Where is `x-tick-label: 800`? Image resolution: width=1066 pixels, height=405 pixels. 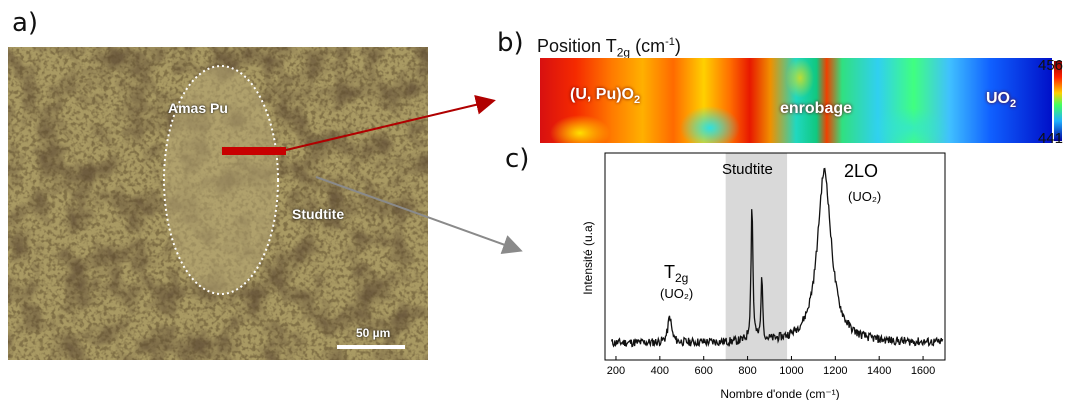 x-tick-label: 800 is located at coordinates (747, 371).